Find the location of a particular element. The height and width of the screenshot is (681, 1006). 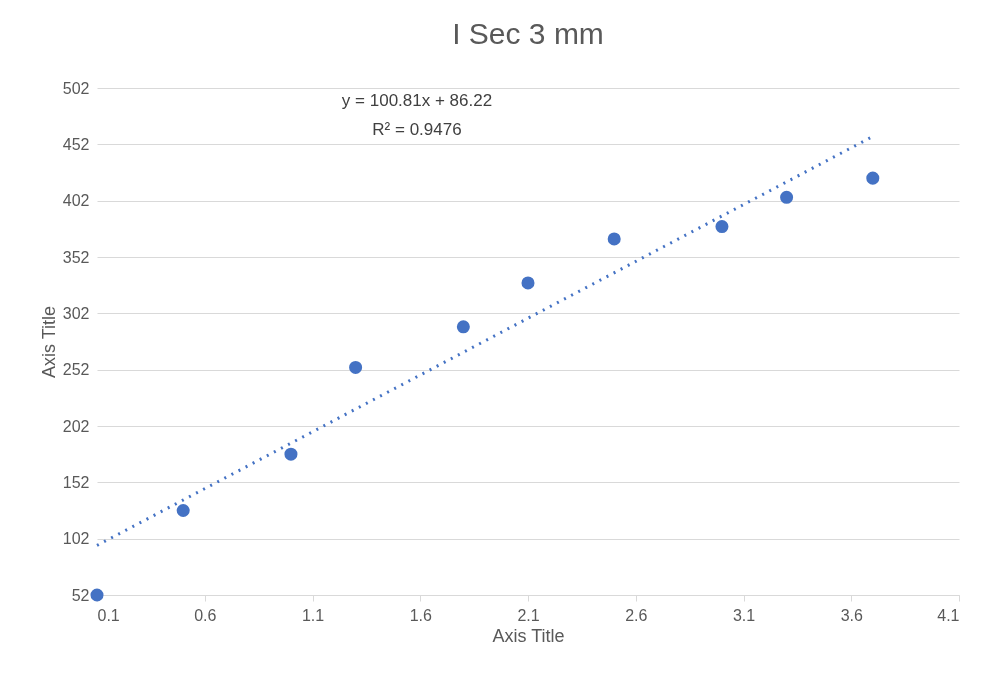

annotation: R² = 0.9476 is located at coordinates (417, 129).